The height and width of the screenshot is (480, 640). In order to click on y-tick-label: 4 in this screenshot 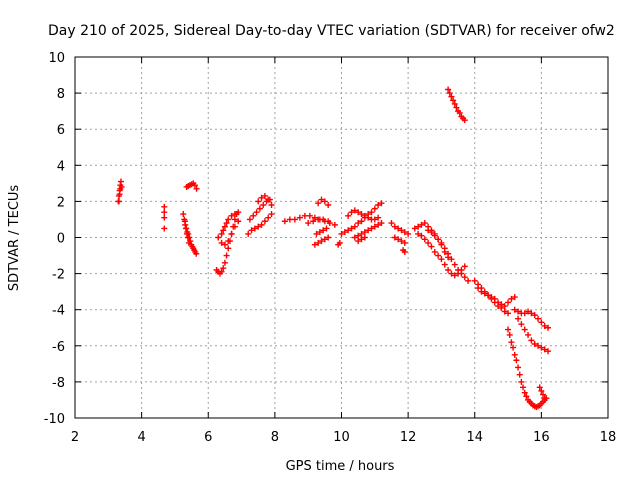, I will do `click(61, 166)`.